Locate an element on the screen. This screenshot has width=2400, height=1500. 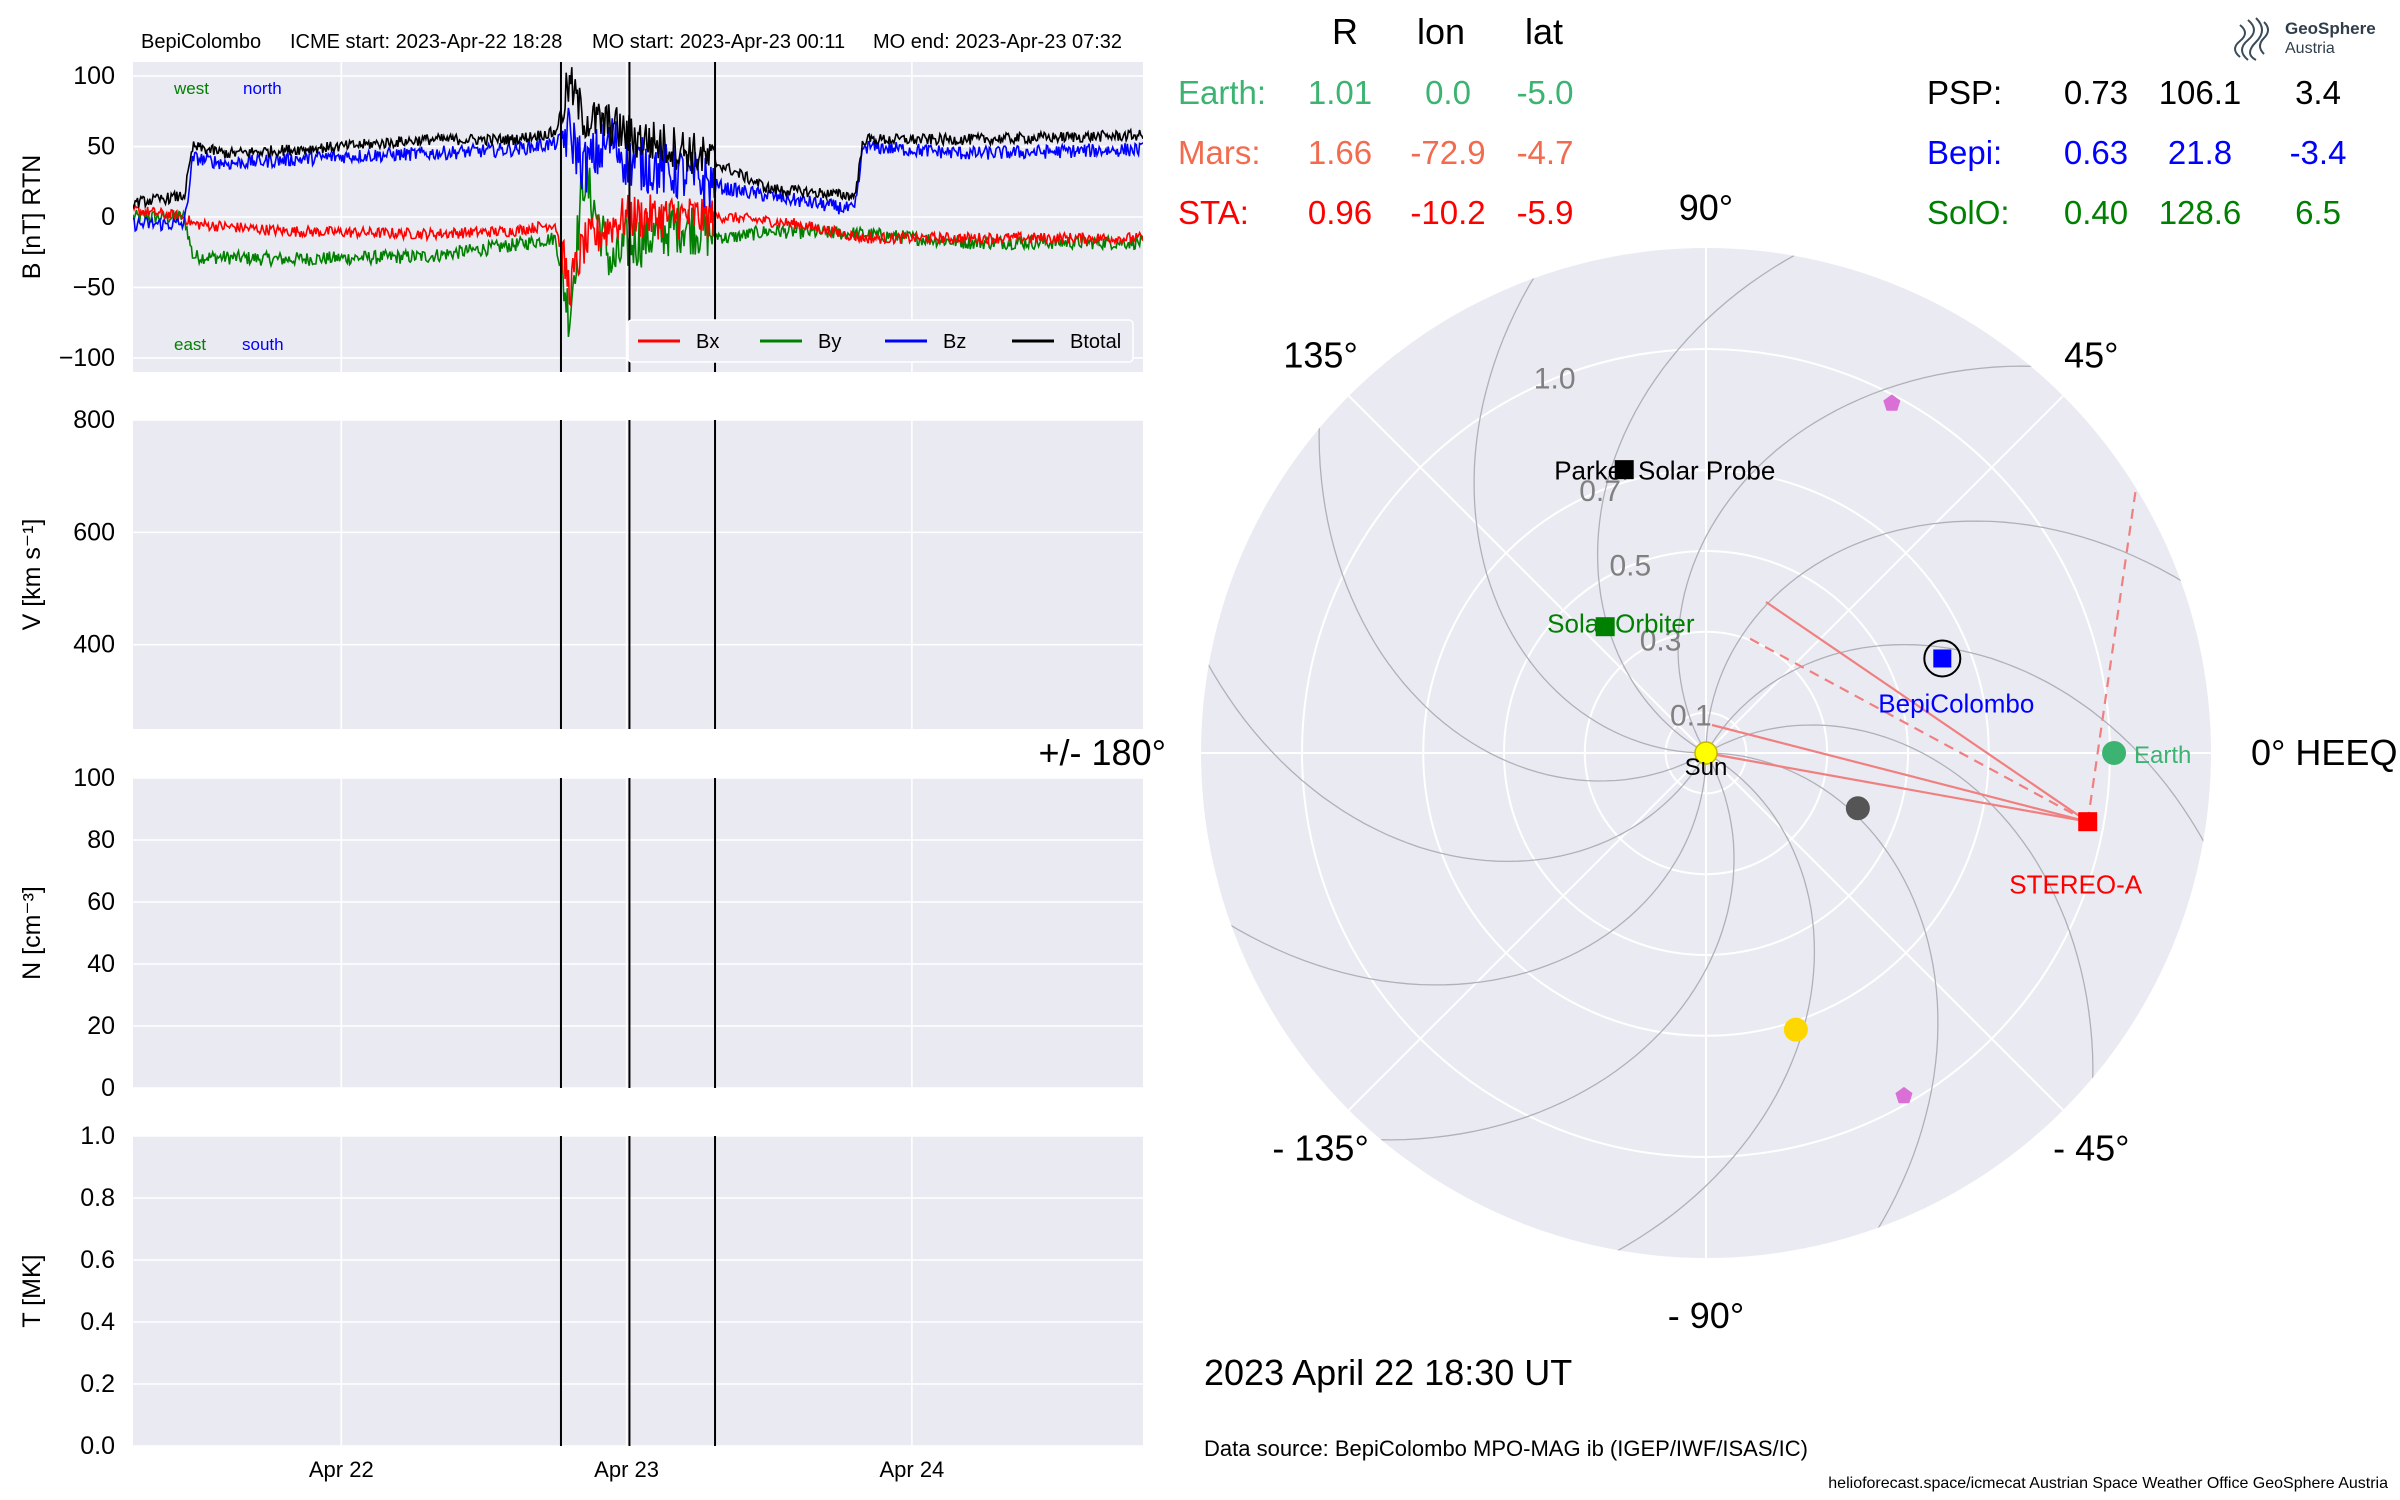
marker-bepicolombo is located at coordinates (1942, 658).